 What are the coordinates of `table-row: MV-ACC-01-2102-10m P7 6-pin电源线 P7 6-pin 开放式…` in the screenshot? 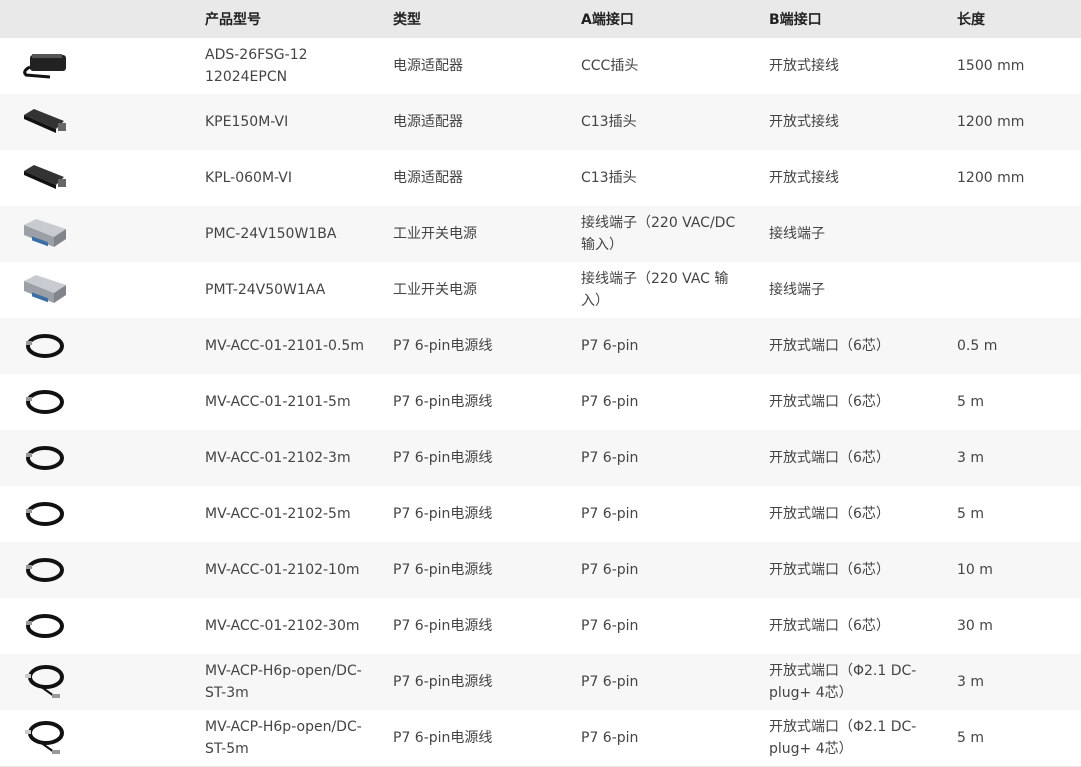 It's located at (540, 570).